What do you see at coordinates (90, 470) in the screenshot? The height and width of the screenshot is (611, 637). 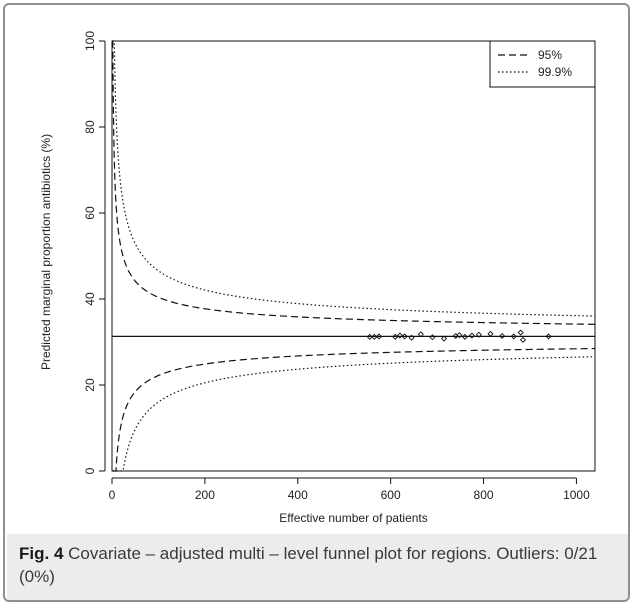 I see `y-tick-label: 0` at bounding box center [90, 470].